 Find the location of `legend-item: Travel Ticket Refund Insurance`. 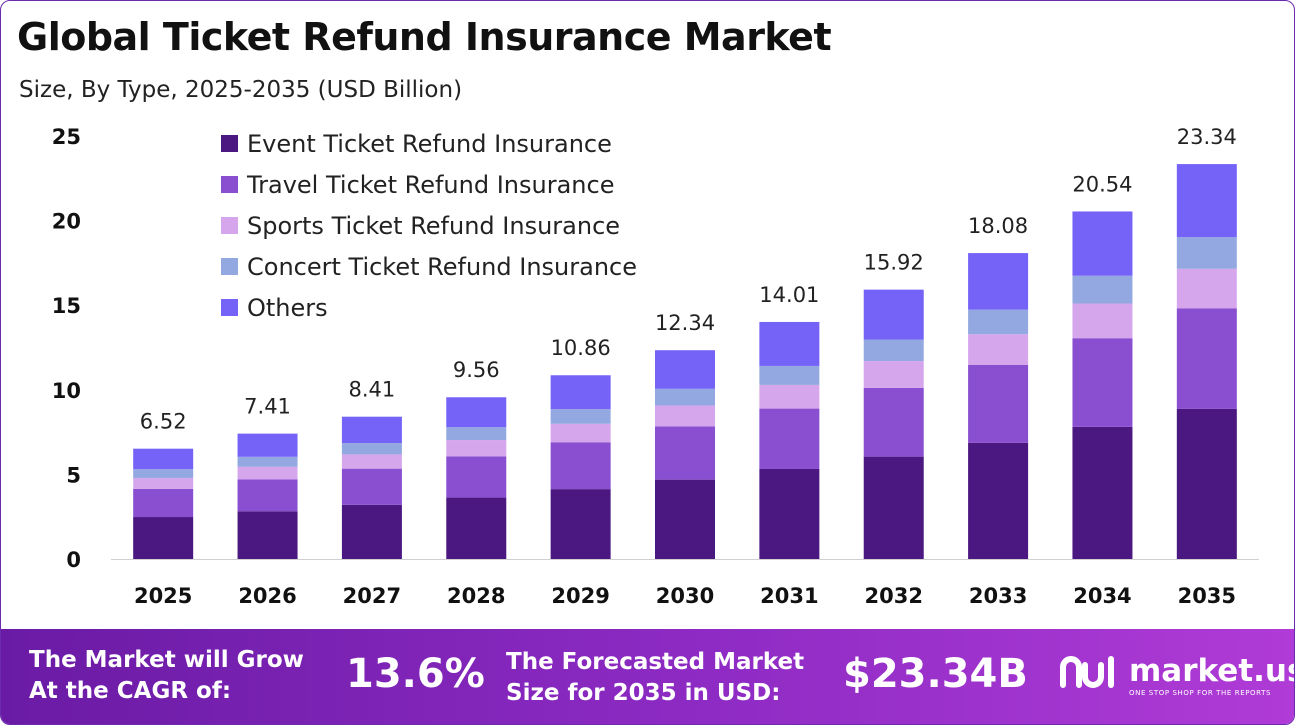

legend-item: Travel Ticket Refund Insurance is located at coordinates (429, 184).